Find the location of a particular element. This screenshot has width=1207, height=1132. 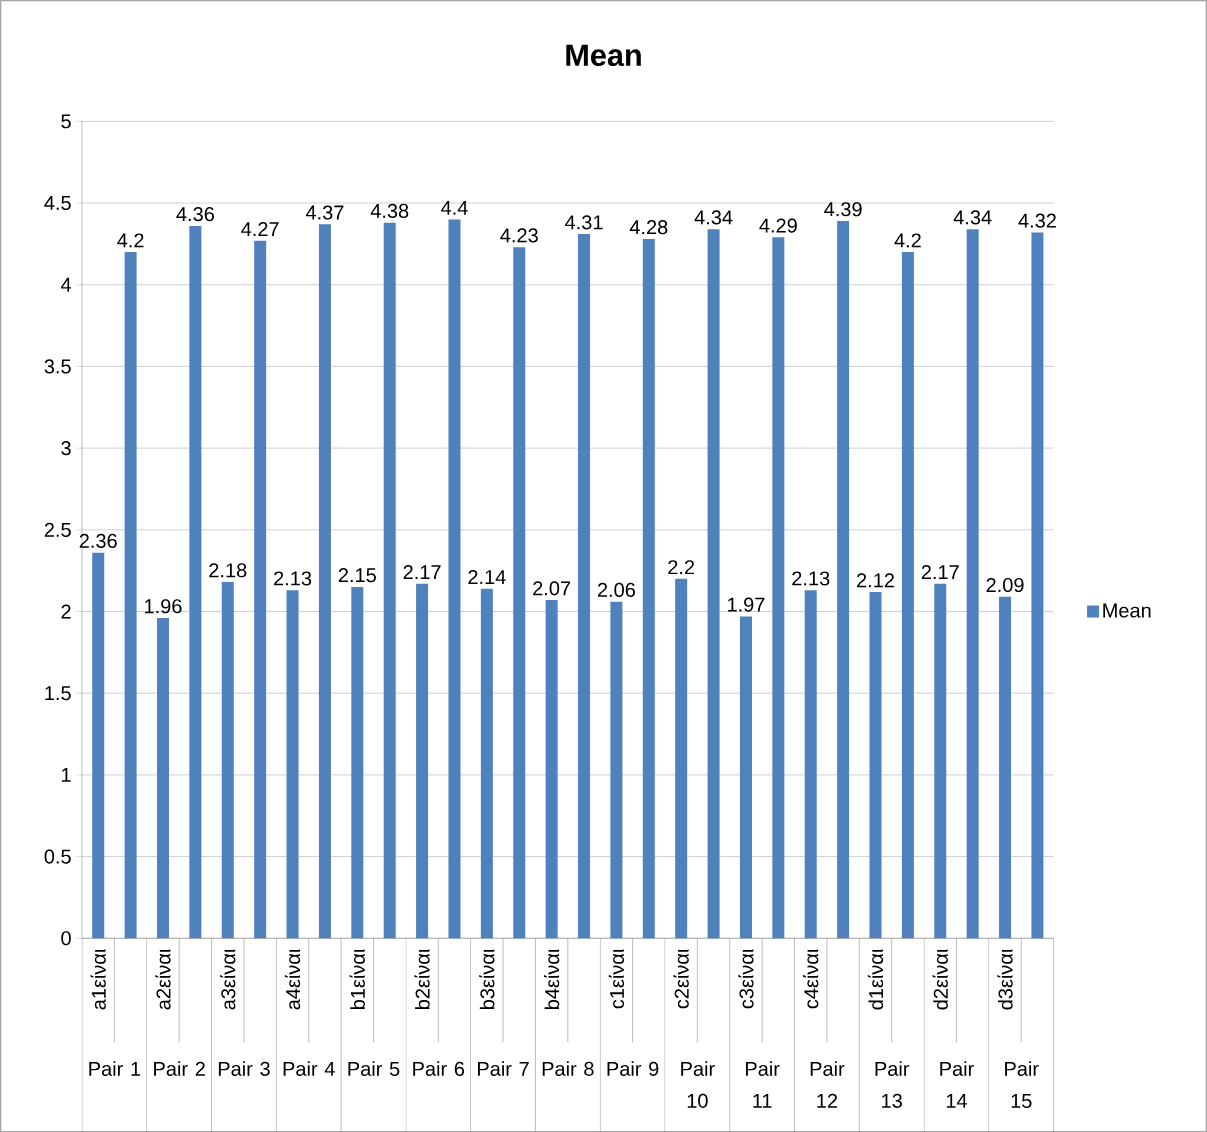

data-label: 4.37 is located at coordinates (324, 212).